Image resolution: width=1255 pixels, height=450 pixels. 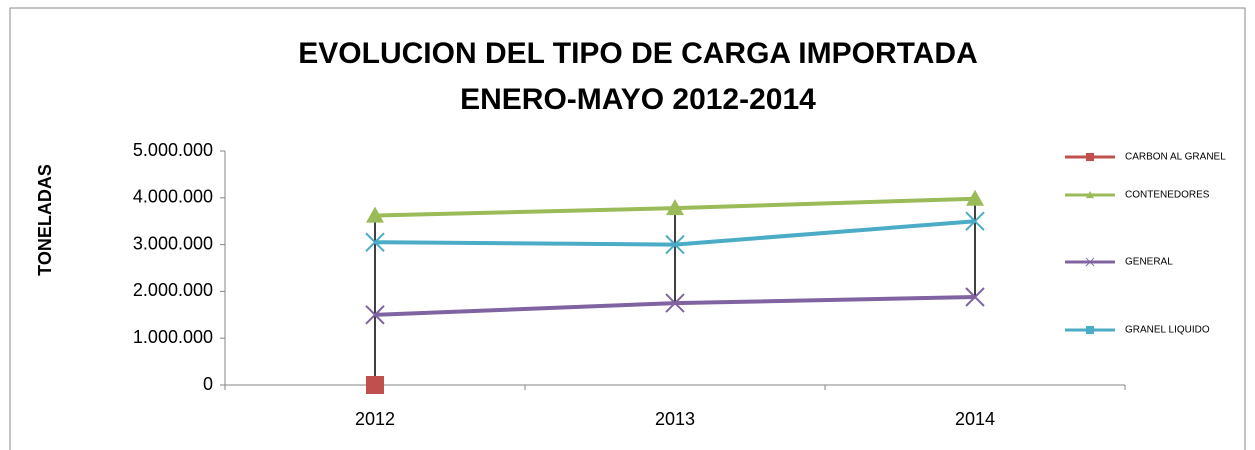 What do you see at coordinates (173, 243) in the screenshot?
I see `y-tick-label: 3.000.000` at bounding box center [173, 243].